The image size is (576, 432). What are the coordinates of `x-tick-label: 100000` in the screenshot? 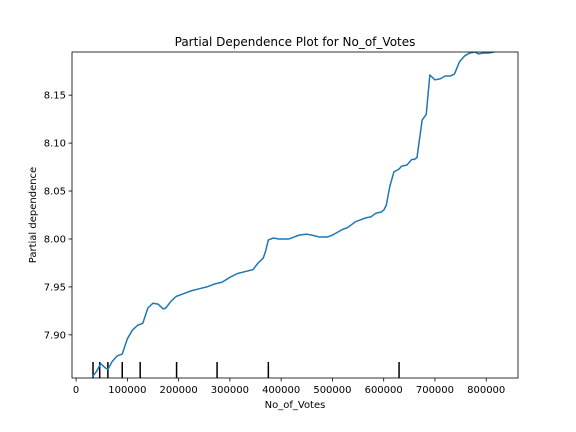 It's located at (127, 390).